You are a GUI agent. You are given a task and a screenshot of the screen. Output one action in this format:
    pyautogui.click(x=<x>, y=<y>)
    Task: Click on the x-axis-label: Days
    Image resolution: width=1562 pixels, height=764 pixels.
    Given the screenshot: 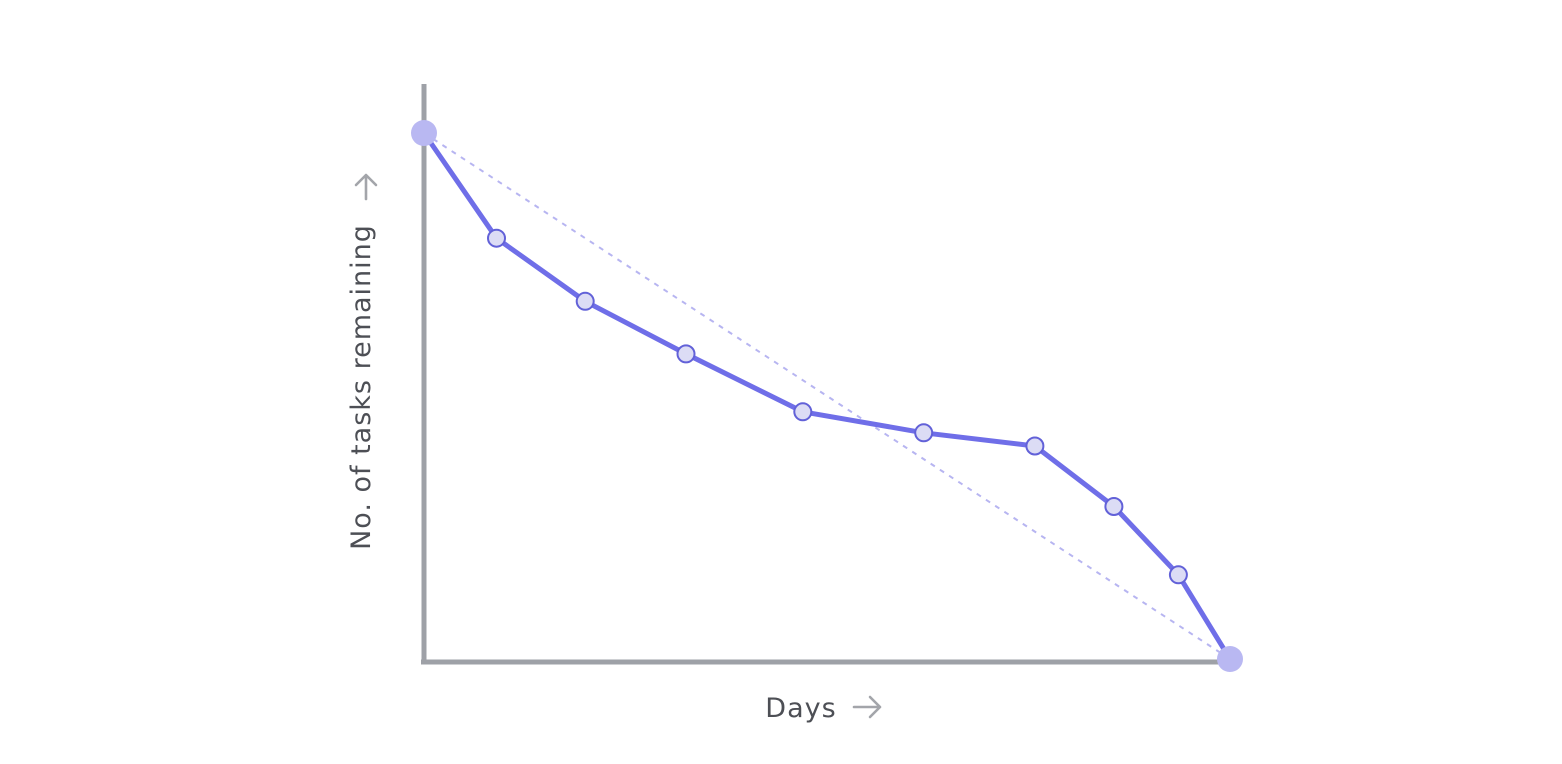 What is the action you would take?
    pyautogui.click(x=800, y=708)
    